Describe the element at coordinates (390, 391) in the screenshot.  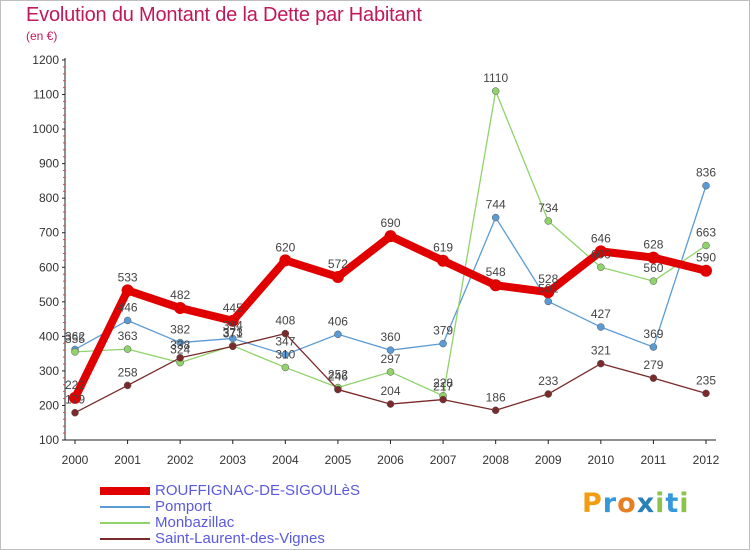
I see `data-label: 204` at that location.